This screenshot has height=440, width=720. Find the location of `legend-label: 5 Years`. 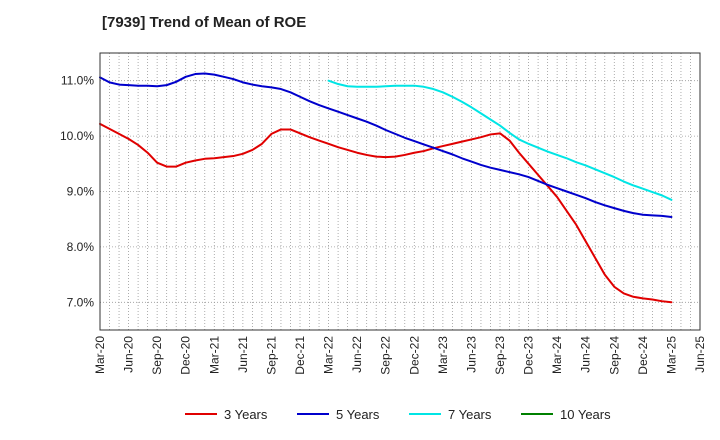

legend-label: 5 Years is located at coordinates (358, 414).